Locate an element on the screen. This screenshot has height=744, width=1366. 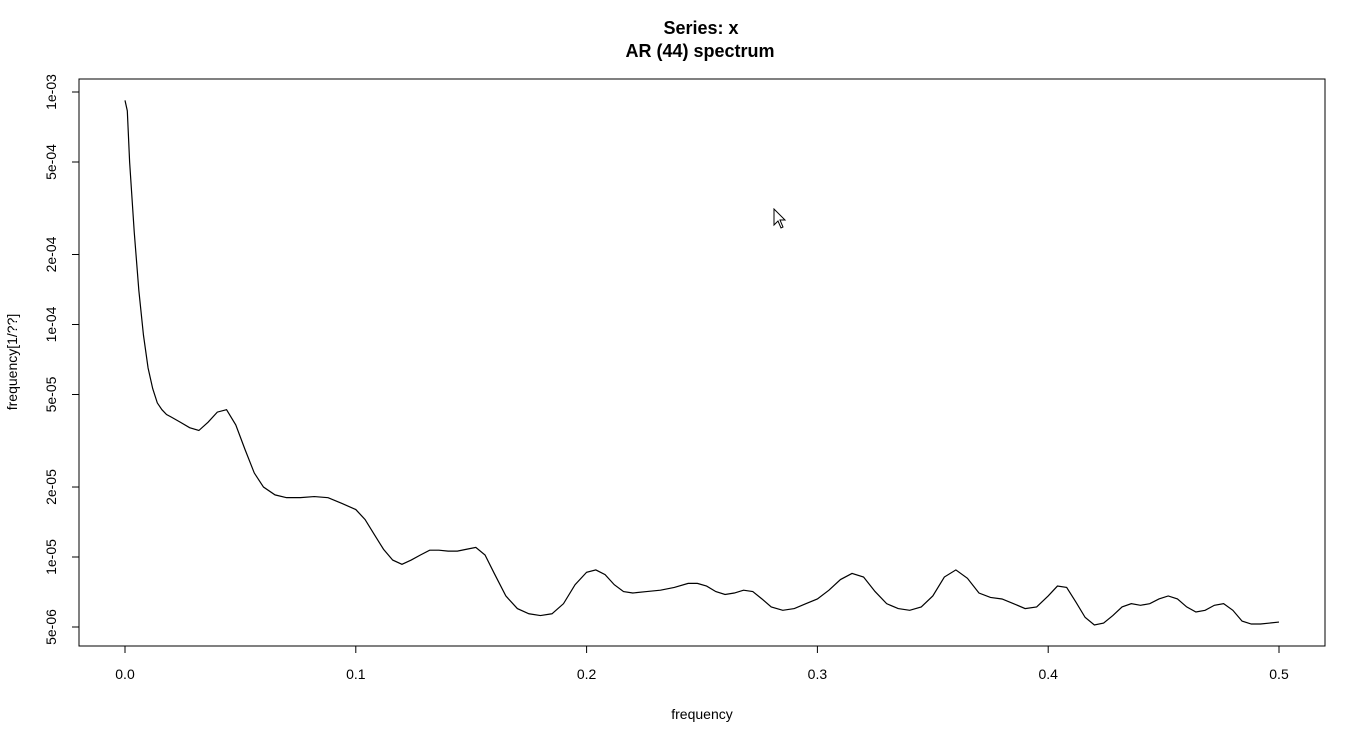
y-tick-label: 2e-05 is located at coordinates (51, 487).